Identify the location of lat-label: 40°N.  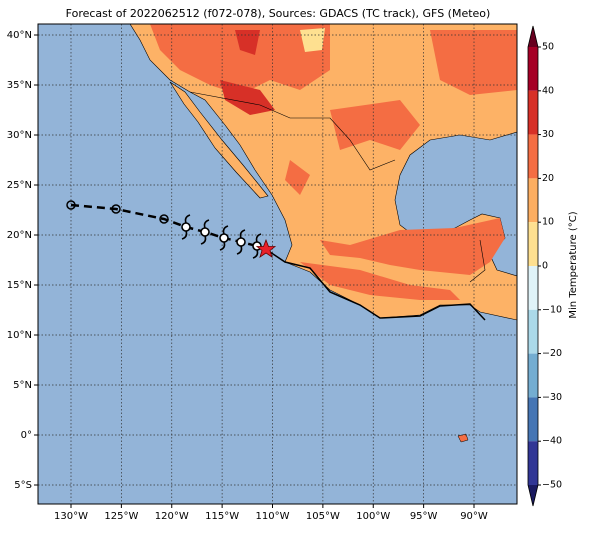
(19, 35).